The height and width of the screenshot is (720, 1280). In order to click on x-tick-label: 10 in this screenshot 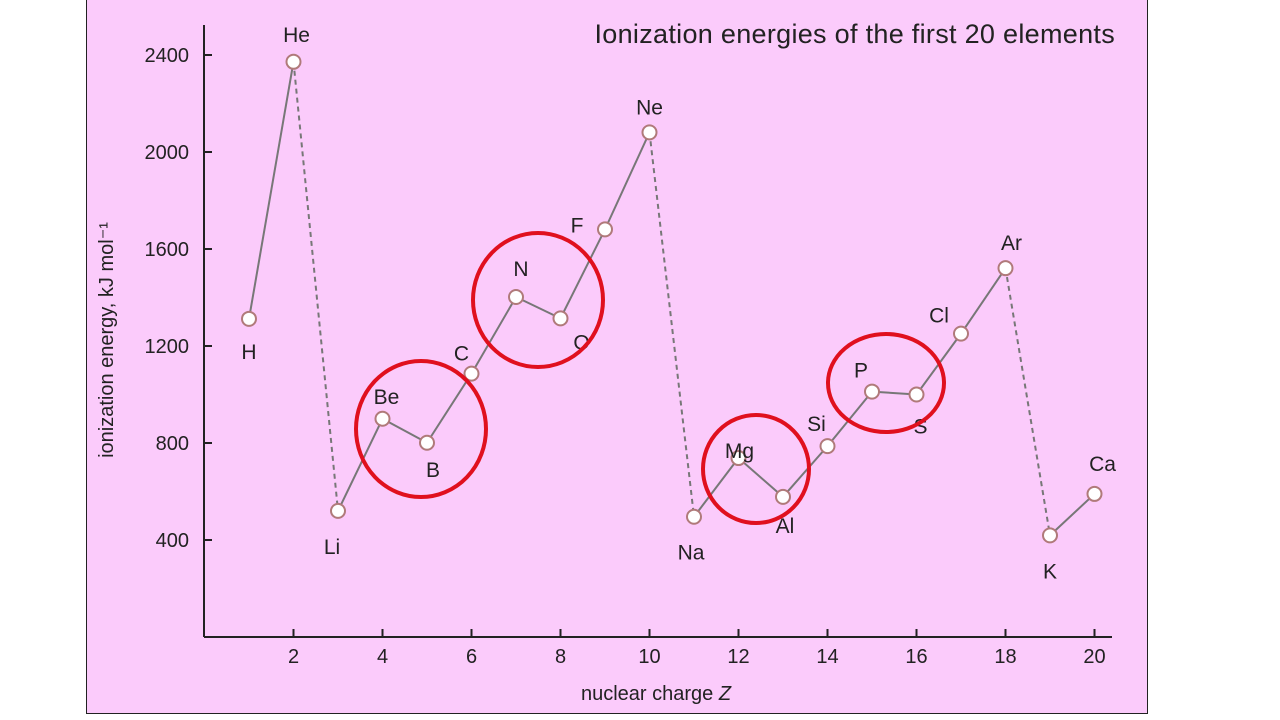, I will do `click(649, 657)`.